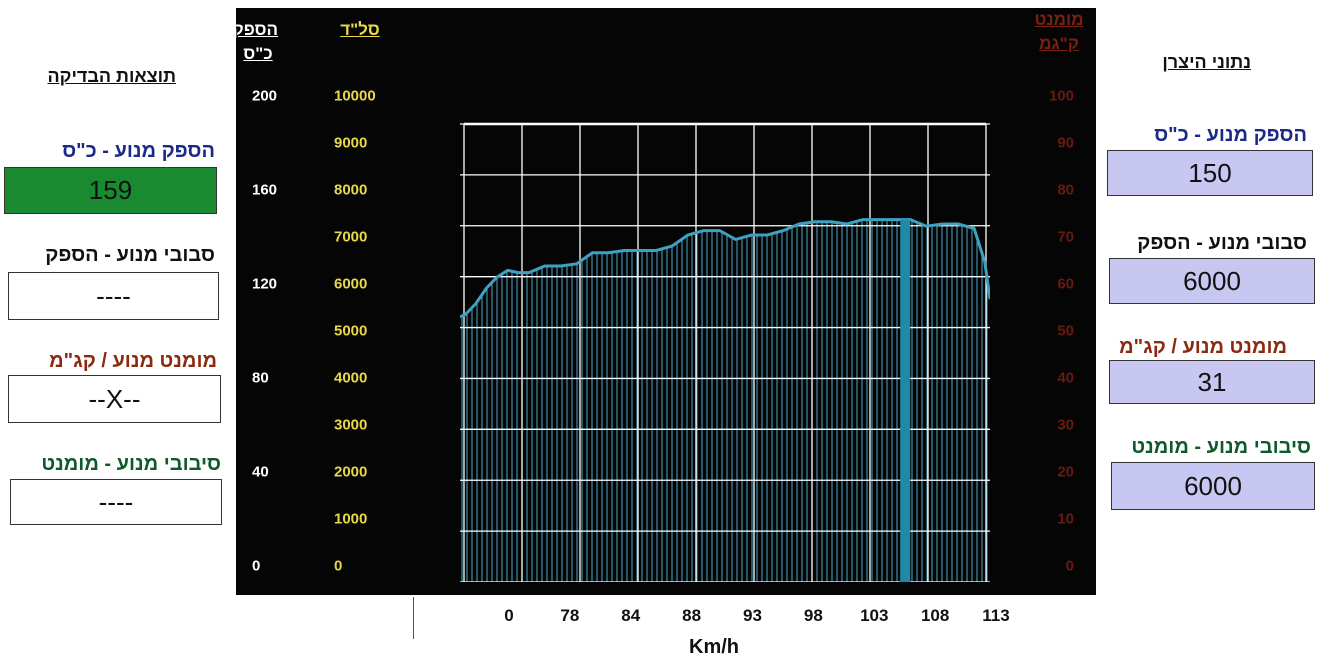  Describe the element at coordinates (570, 615) in the screenshot. I see `x-axis-tick: 78` at that location.